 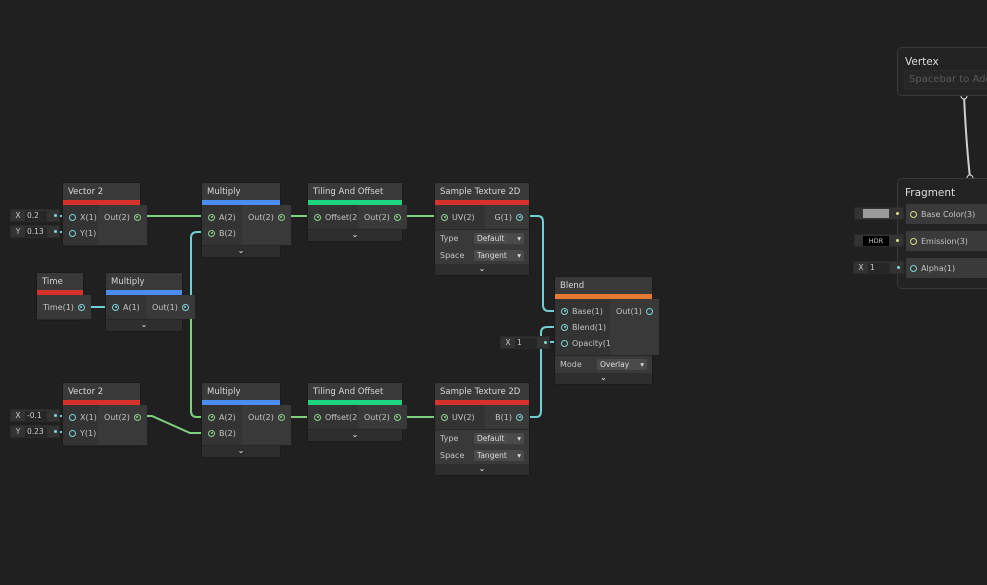 I want to click on inline-input-vec2-top-y: Y 0.13, so click(x=35, y=231).